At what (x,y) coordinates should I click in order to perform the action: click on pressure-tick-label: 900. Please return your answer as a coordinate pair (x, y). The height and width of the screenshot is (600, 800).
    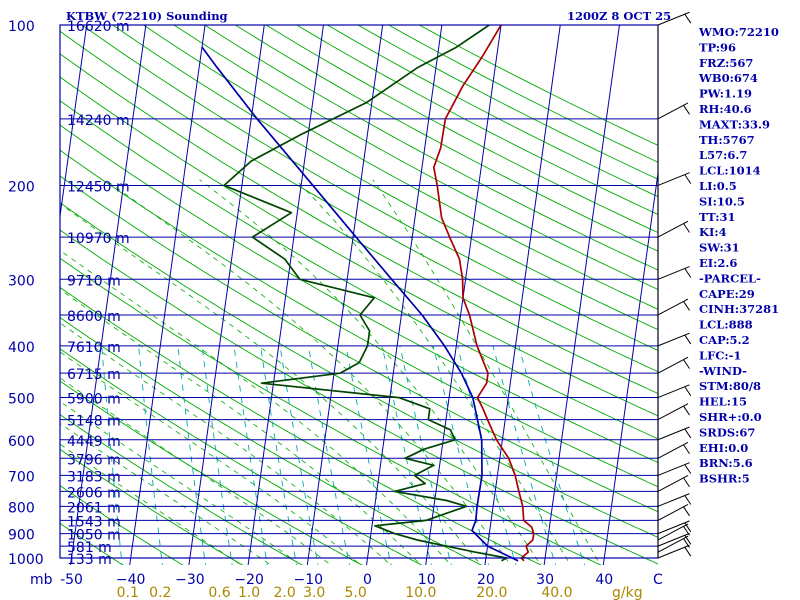
    Looking at the image, I should click on (21, 536).